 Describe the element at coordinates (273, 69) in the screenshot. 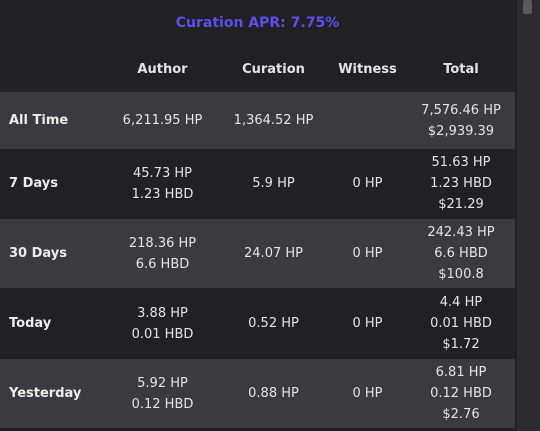

I see `header-curation: Curation` at that location.